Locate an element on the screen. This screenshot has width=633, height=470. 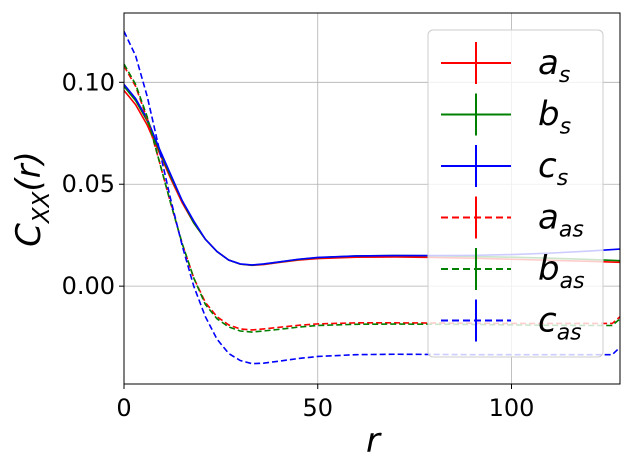
x-tick-label: 100 is located at coordinates (512, 408).